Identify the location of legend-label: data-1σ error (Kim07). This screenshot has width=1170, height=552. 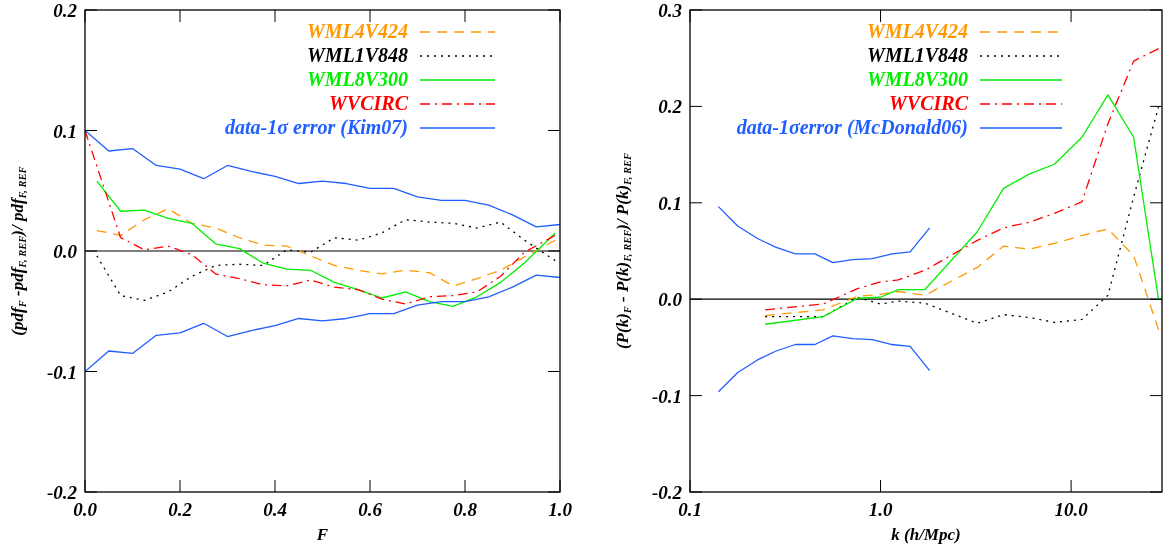
(316, 127).